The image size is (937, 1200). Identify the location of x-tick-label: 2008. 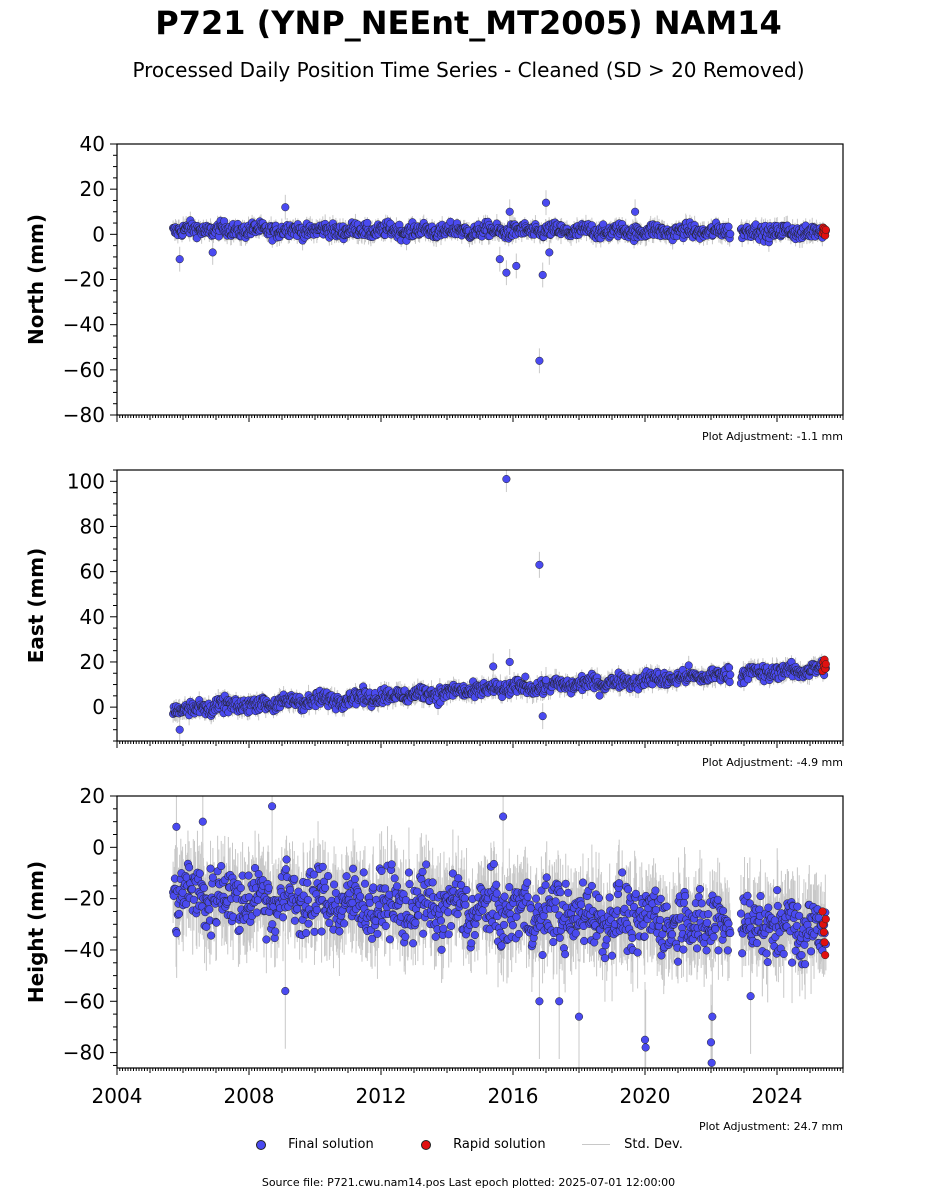
(249, 1096).